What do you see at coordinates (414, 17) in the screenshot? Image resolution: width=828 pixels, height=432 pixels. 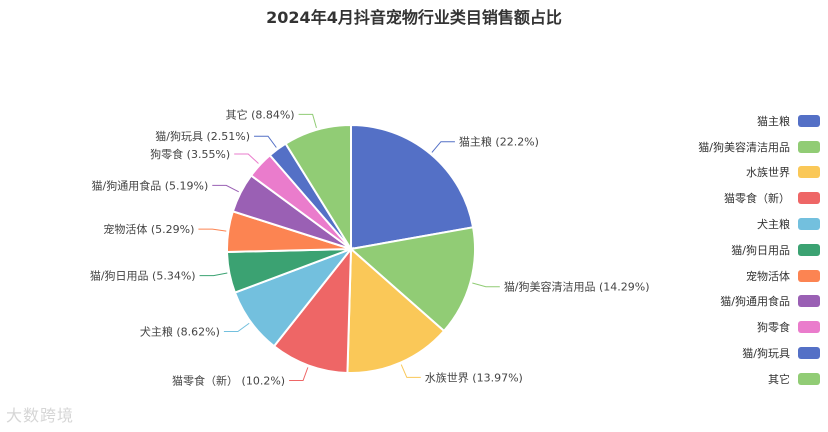 I see `chart-title: 2024年4月抖音宠物行业类目销售额占比` at bounding box center [414, 17].